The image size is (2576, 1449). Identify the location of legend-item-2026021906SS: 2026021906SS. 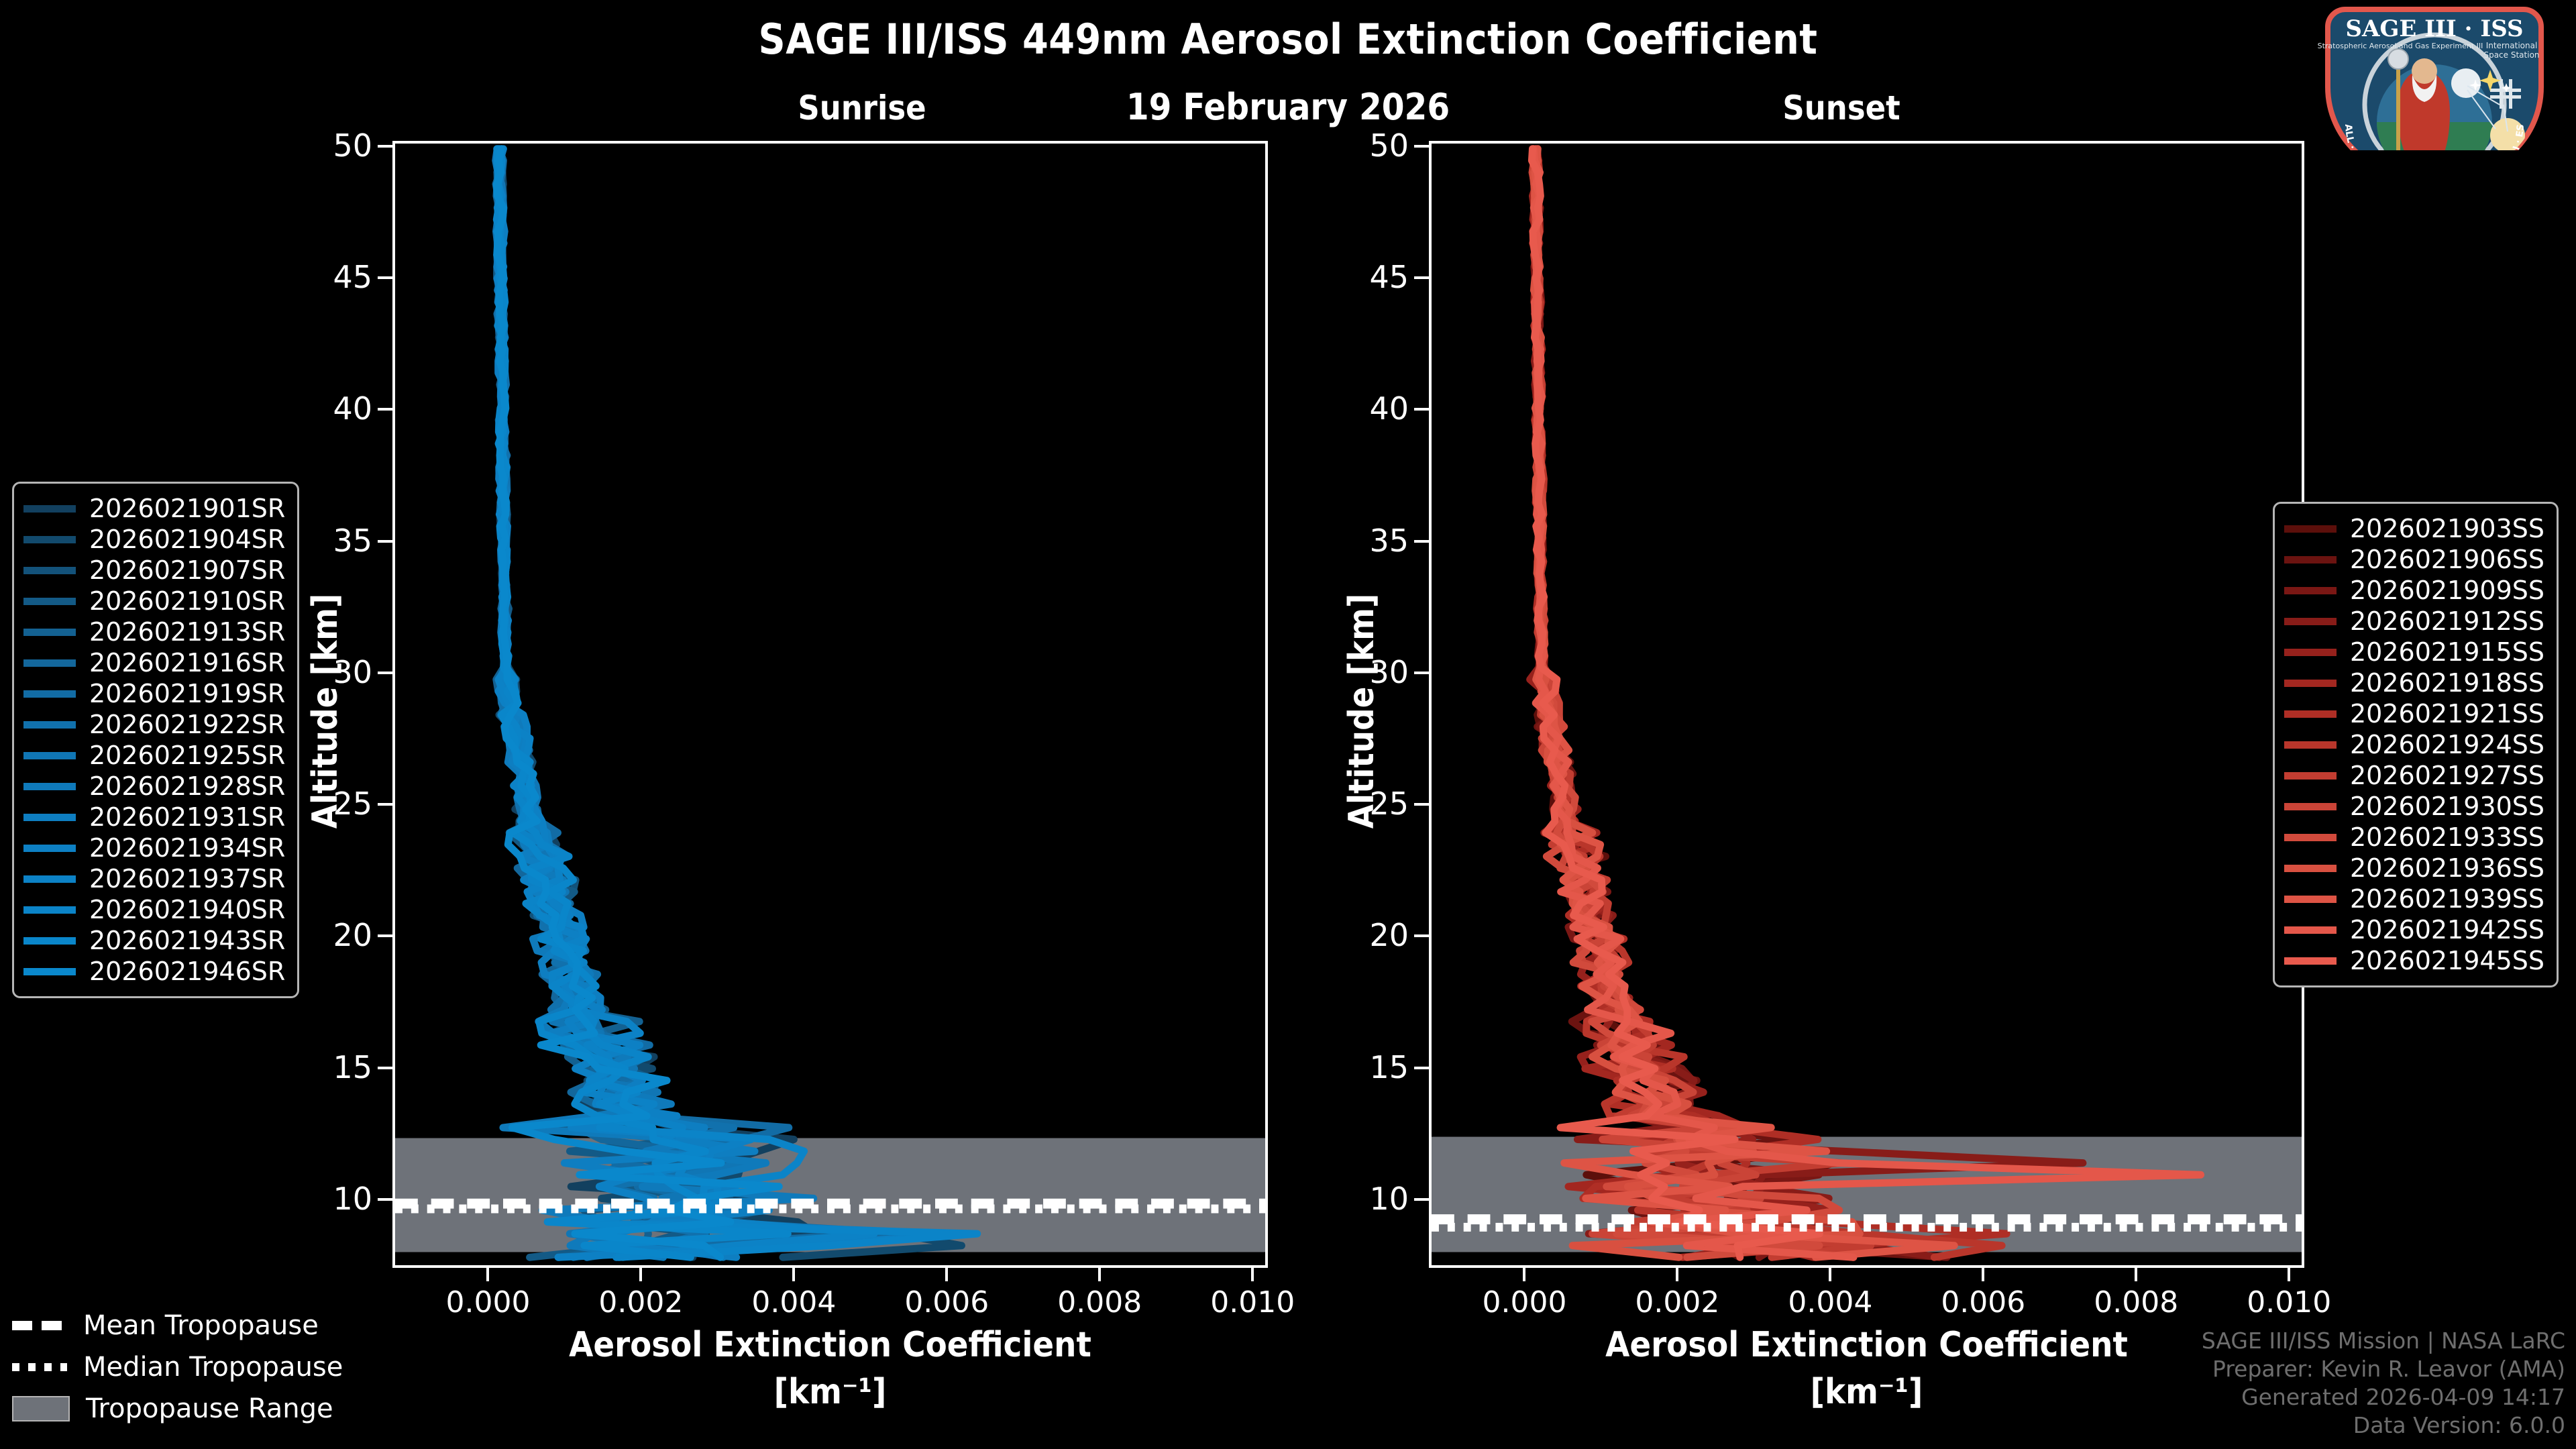
(2414, 559).